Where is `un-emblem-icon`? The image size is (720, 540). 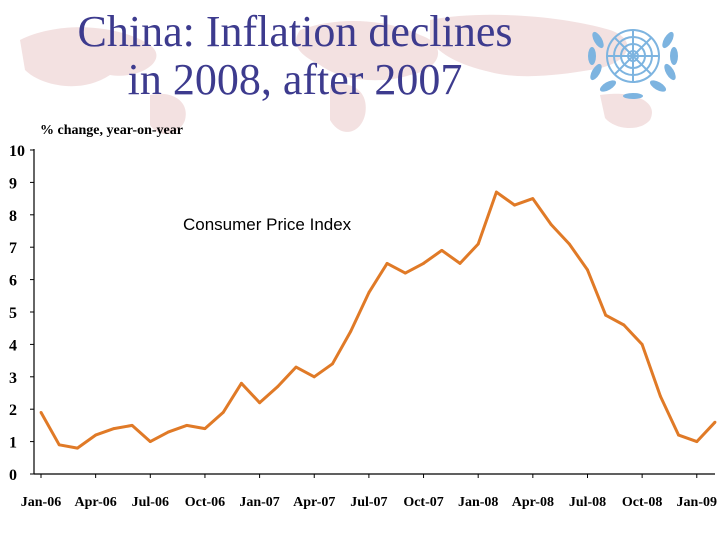
un-emblem-icon is located at coordinates (633, 64).